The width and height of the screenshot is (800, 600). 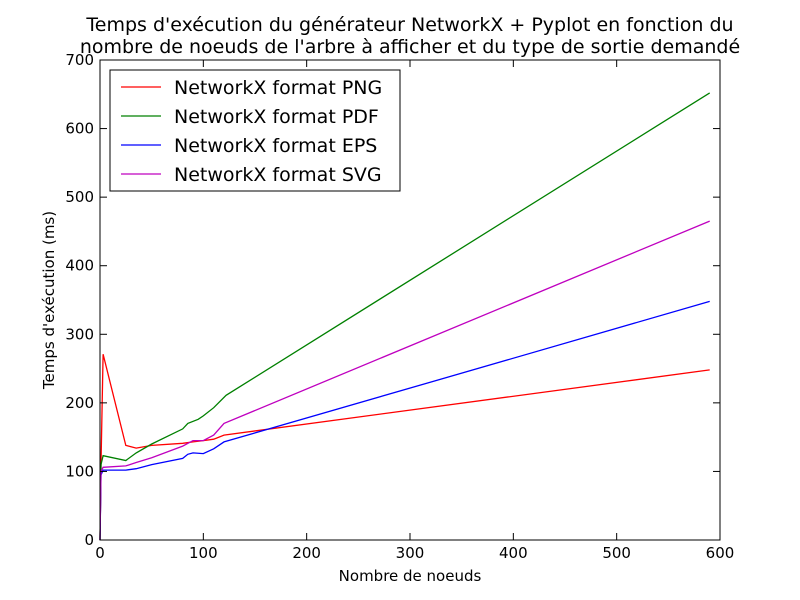 I want to click on x-axis-label: Nombre de noeuds, so click(x=410, y=576).